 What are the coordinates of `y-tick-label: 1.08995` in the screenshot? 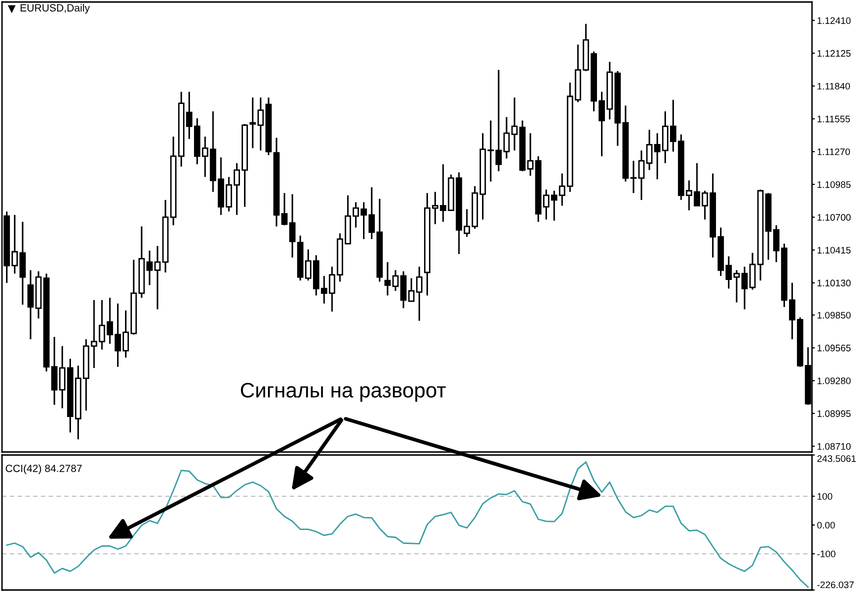 It's located at (834, 413).